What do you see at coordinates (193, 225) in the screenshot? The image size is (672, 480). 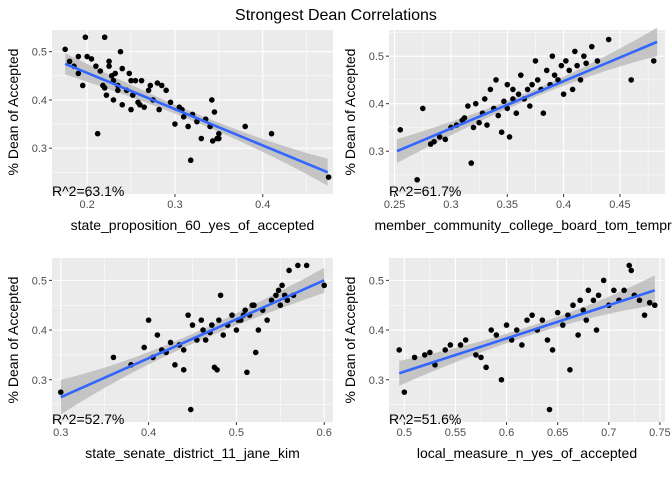 I see `x-axis-label: state_proposition_60_yes_of_accepted` at bounding box center [193, 225].